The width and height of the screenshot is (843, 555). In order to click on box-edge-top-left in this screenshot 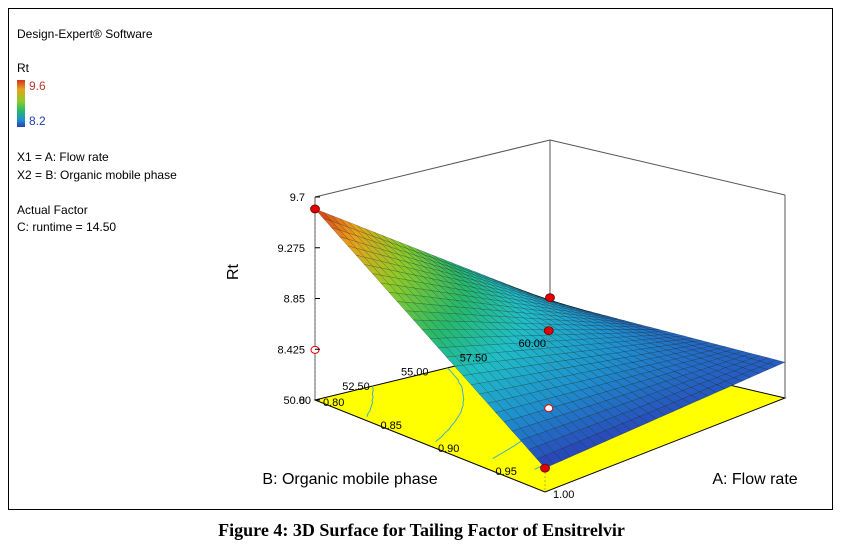, I will do `click(432, 168)`.